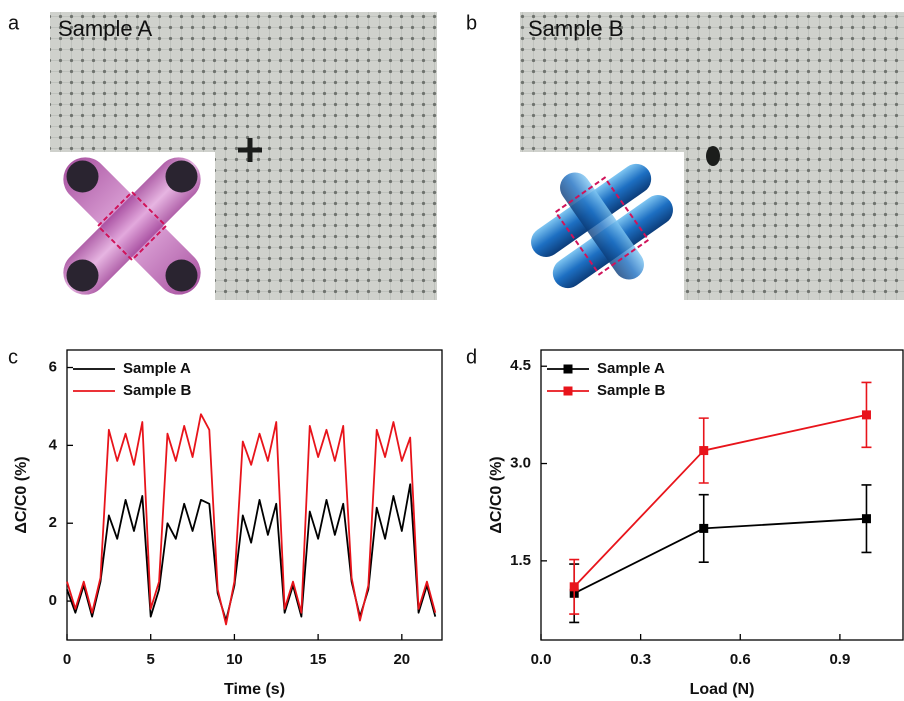 Image resolution: width=904 pixels, height=701 pixels. What do you see at coordinates (541, 659) in the screenshot?
I see `x-tick-label: 0.0` at bounding box center [541, 659].